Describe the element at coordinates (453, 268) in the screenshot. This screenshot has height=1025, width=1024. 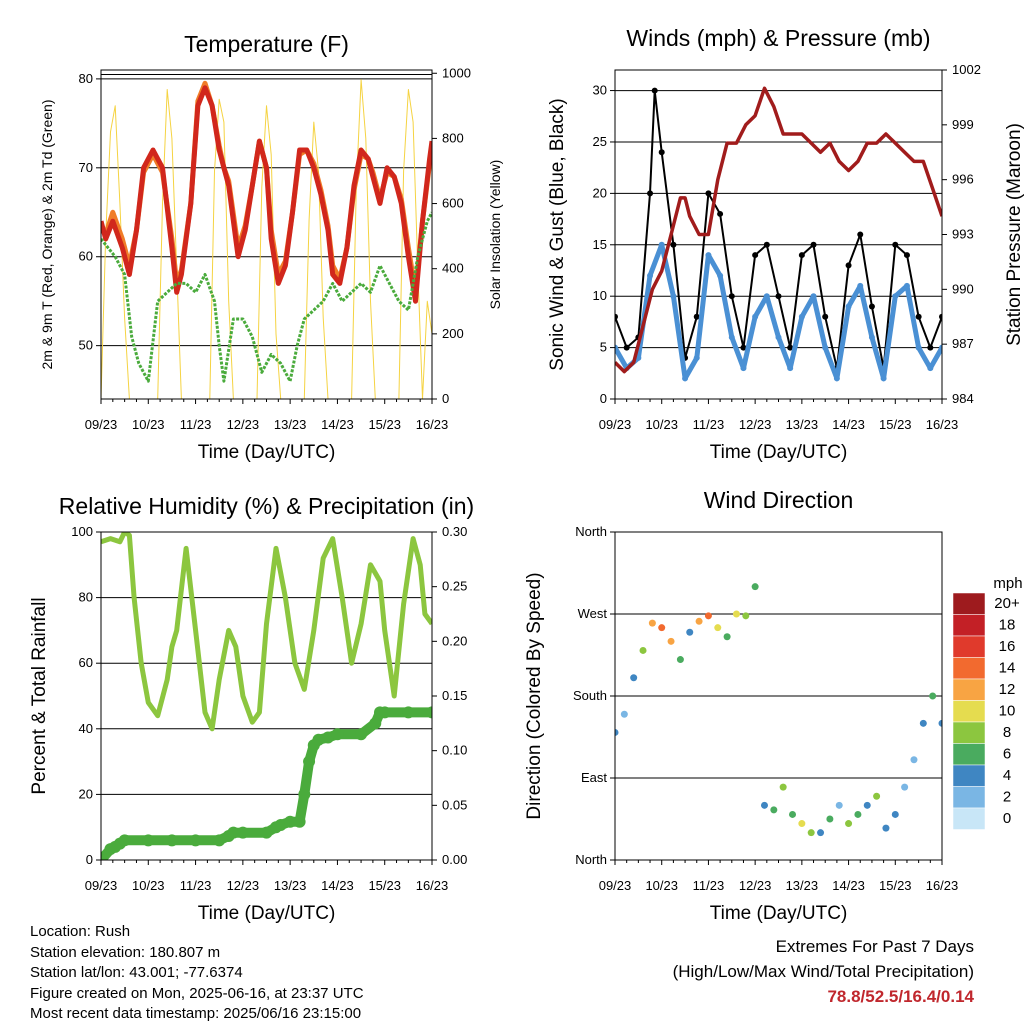
I see `y-right-tick-label: 400` at that location.